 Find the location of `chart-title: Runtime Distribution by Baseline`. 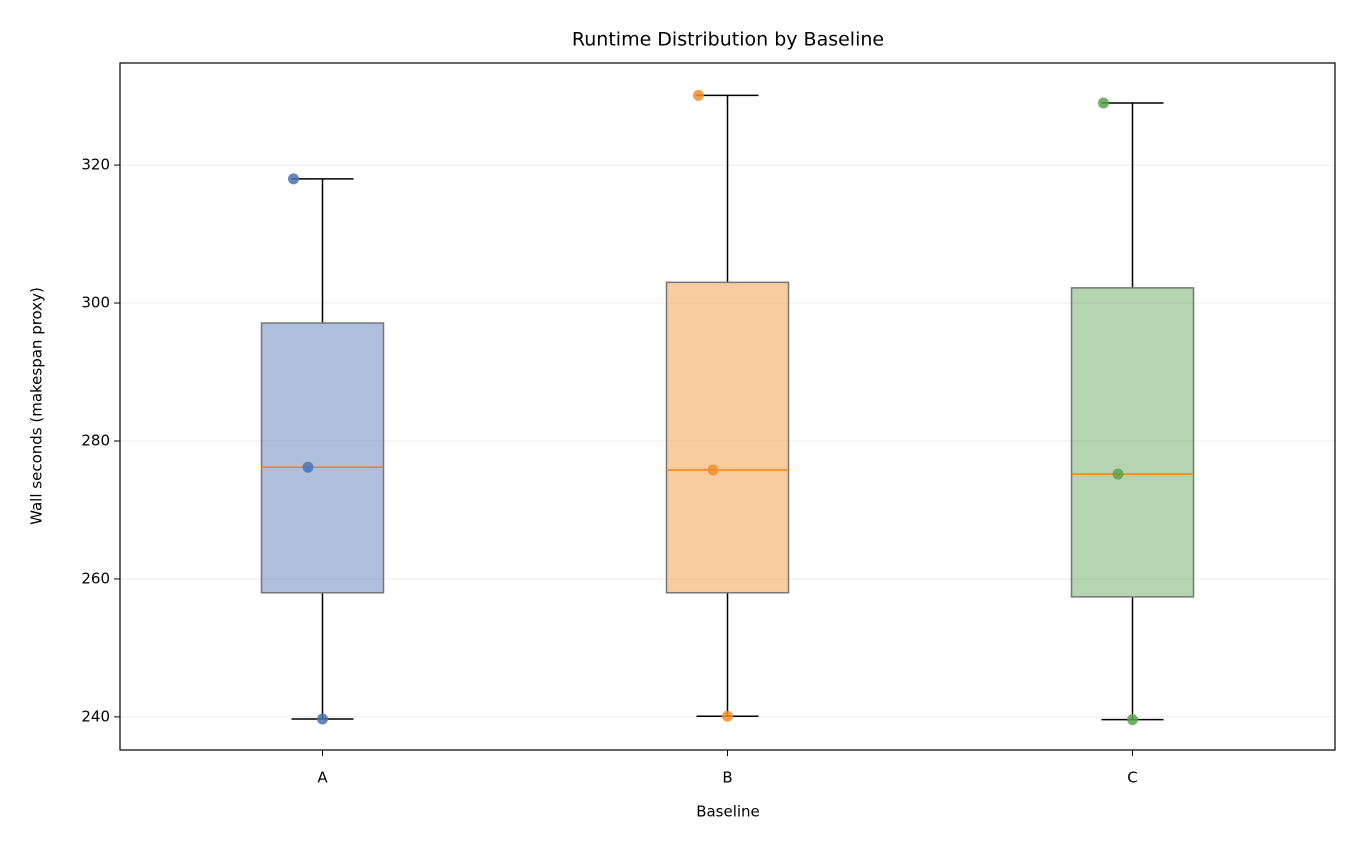

chart-title: Runtime Distribution by Baseline is located at coordinates (728, 40).